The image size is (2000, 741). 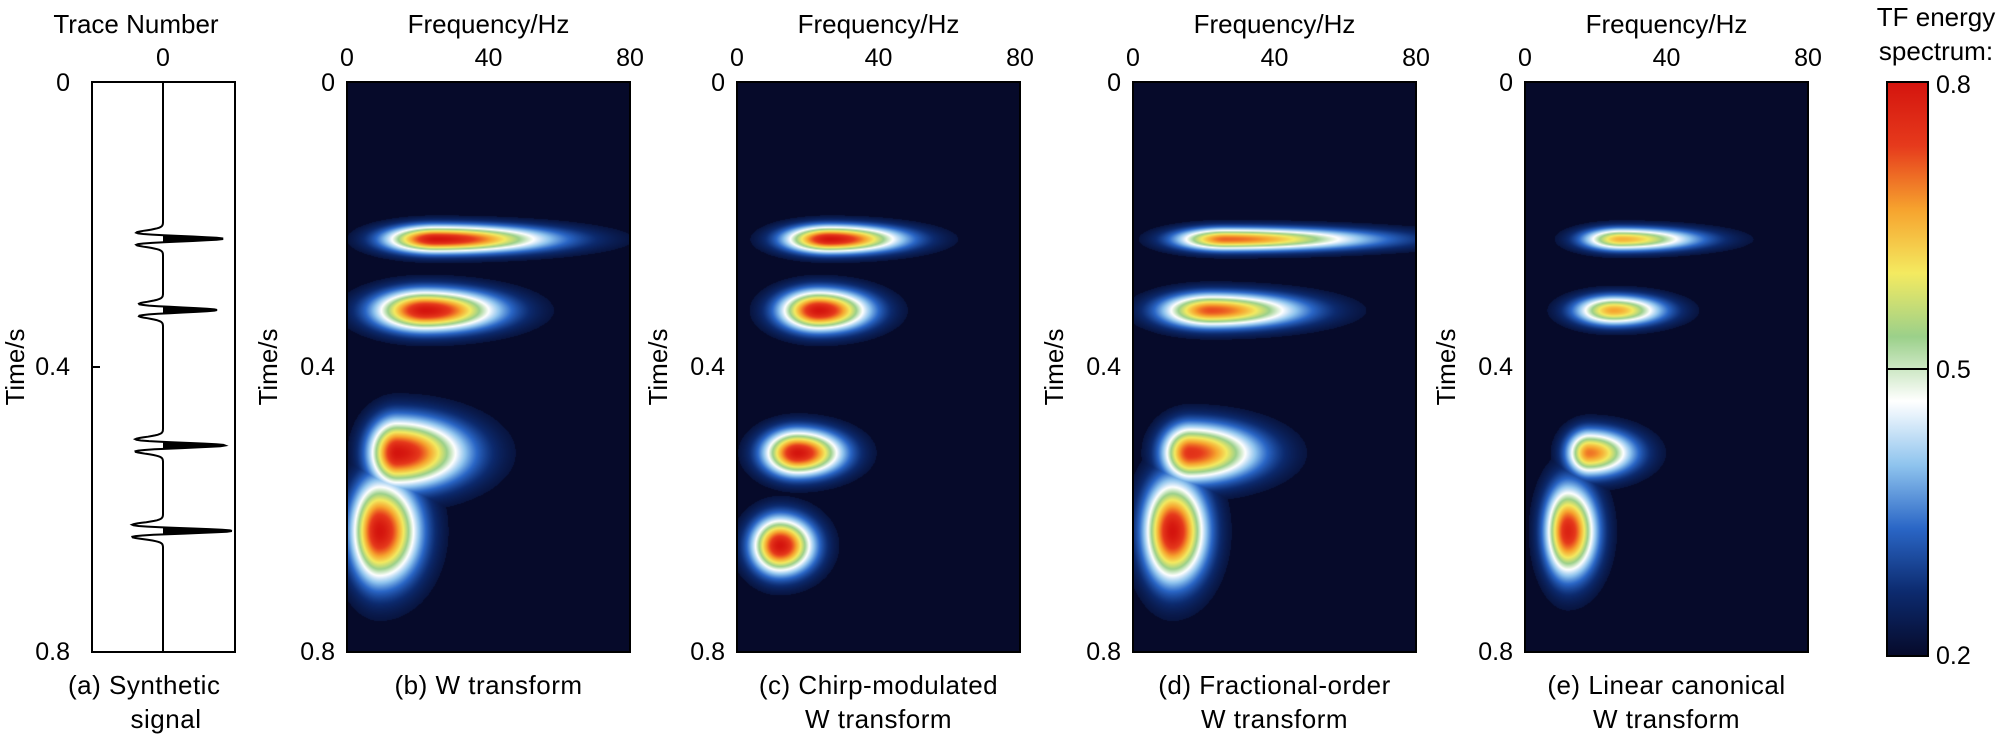 What do you see at coordinates (1936, 51) in the screenshot?
I see `colorbar-title-line2: spectrum:` at bounding box center [1936, 51].